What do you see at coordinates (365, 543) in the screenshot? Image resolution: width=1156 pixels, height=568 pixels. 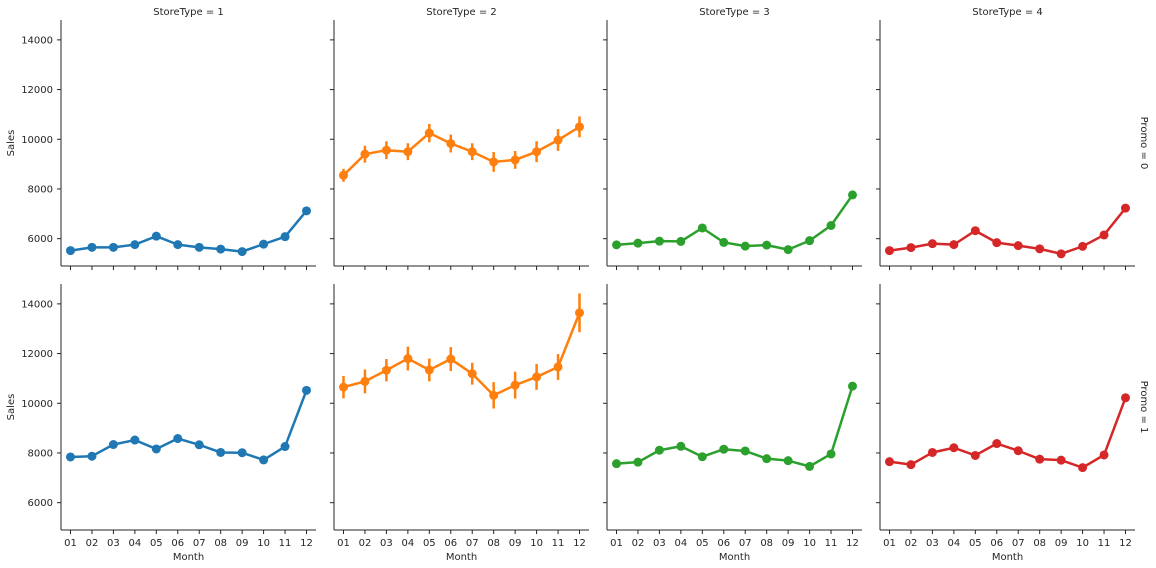 I see `x-tick-label: 02` at bounding box center [365, 543].